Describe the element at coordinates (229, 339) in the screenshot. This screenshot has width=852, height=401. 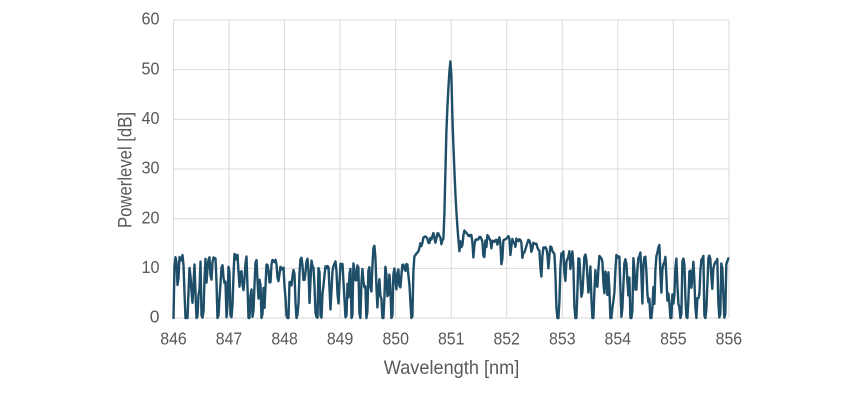
I see `svg-text: 847` at that location.